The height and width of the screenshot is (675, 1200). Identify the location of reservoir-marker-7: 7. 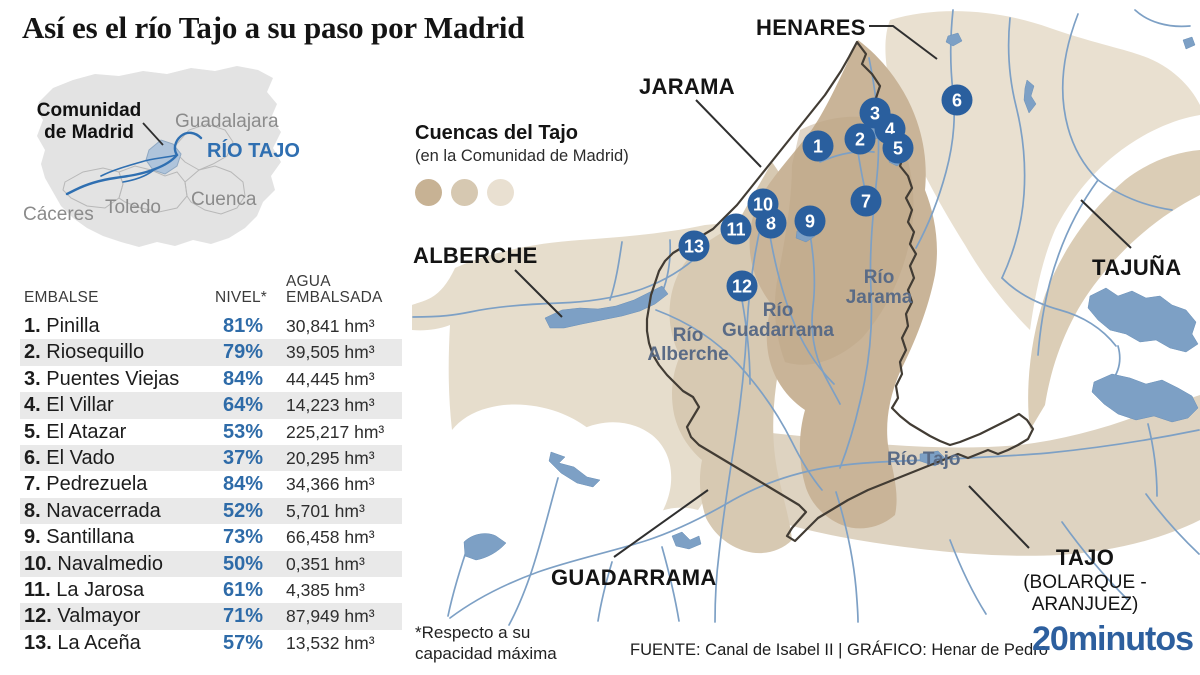
(866, 201).